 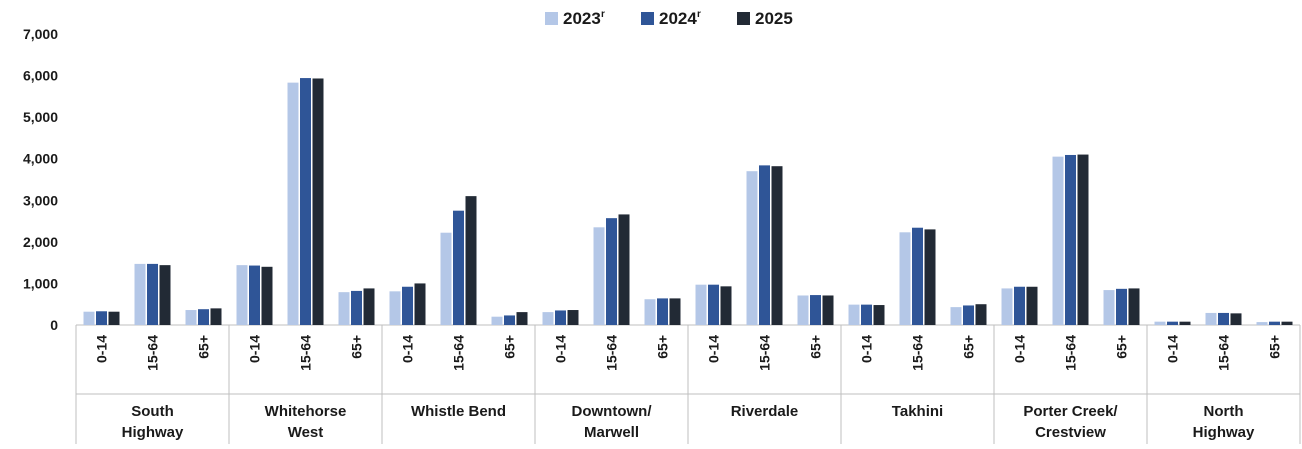 I want to click on y-tick-label: 0, so click(x=54, y=325).